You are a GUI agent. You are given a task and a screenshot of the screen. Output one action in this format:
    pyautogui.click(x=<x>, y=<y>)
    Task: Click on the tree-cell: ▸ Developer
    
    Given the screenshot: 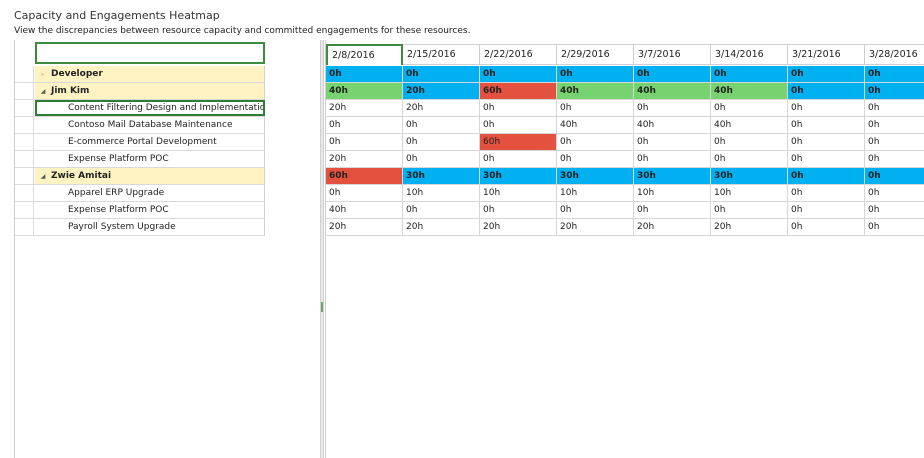 What is the action you would take?
    pyautogui.click(x=150, y=74)
    